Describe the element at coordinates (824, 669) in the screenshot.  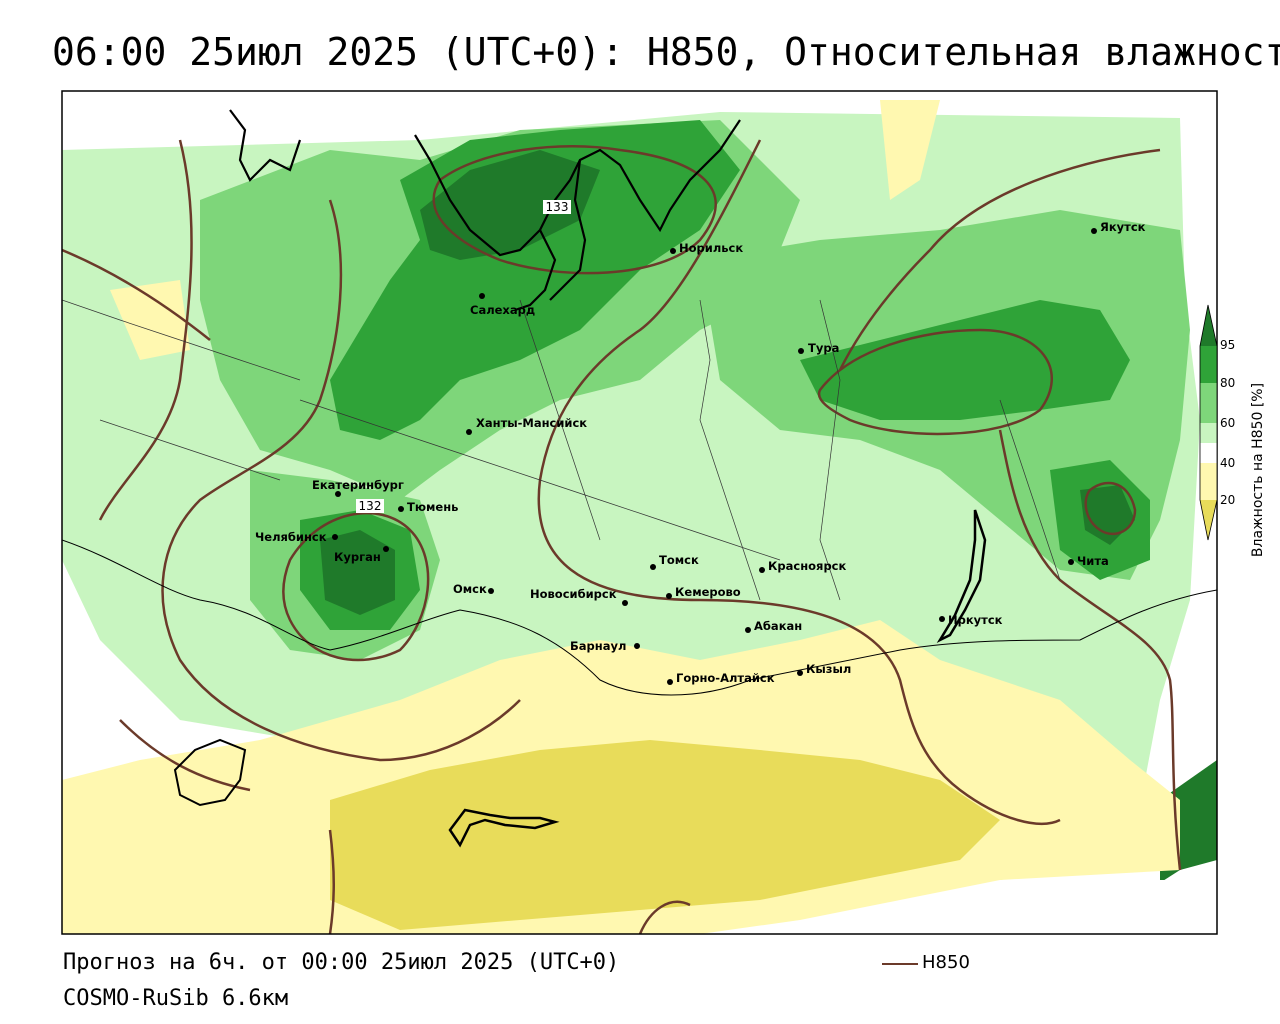
I see `city-kyzyl: Кызыл` at that location.